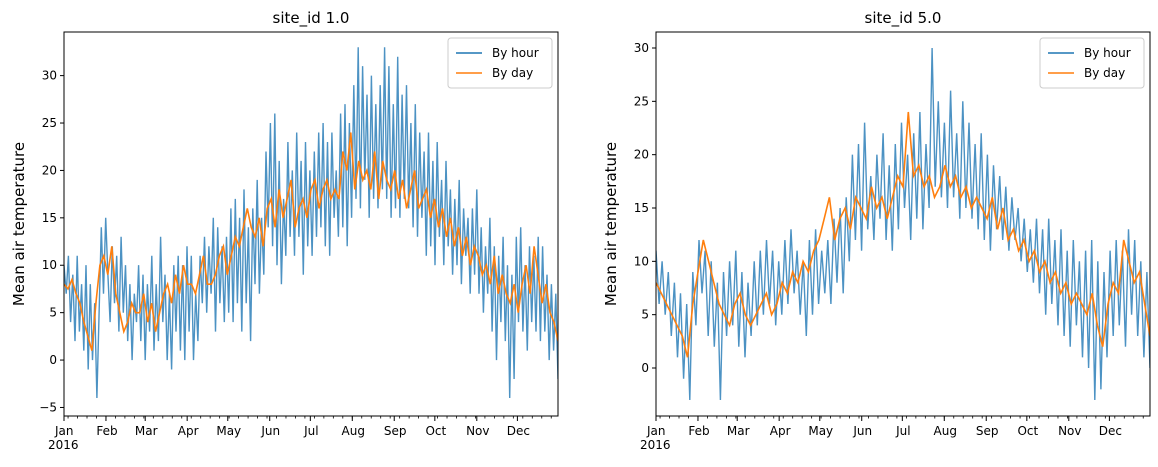 The image size is (1158, 467). I want to click on chart-title: site_id 1.0, so click(311, 18).